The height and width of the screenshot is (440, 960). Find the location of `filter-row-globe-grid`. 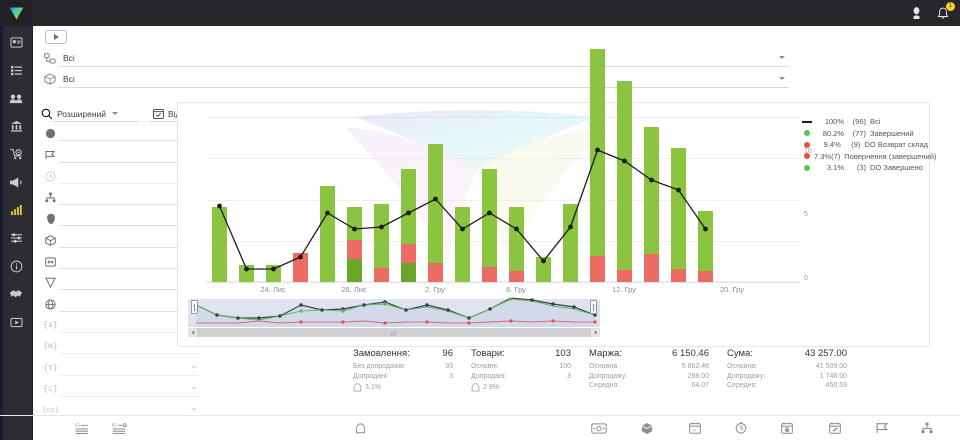

filter-row-globe-grid is located at coordinates (120, 304).